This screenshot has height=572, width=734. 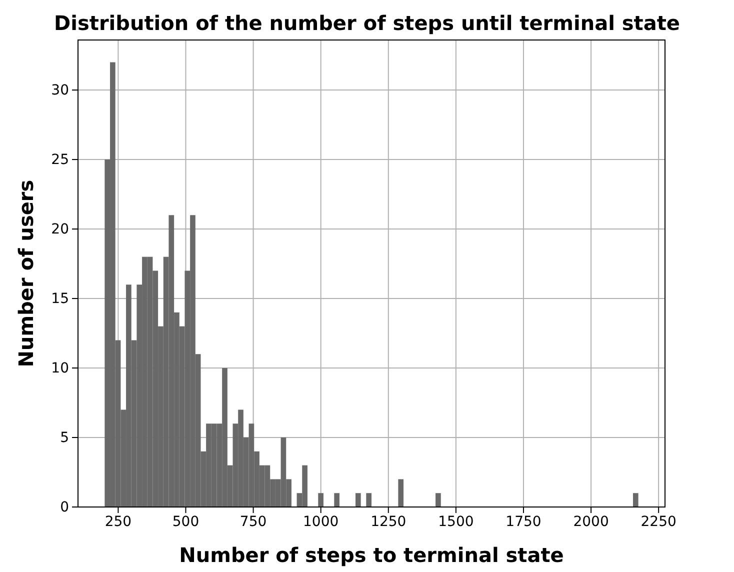 I want to click on x-tick-label: 2000, so click(x=591, y=522).